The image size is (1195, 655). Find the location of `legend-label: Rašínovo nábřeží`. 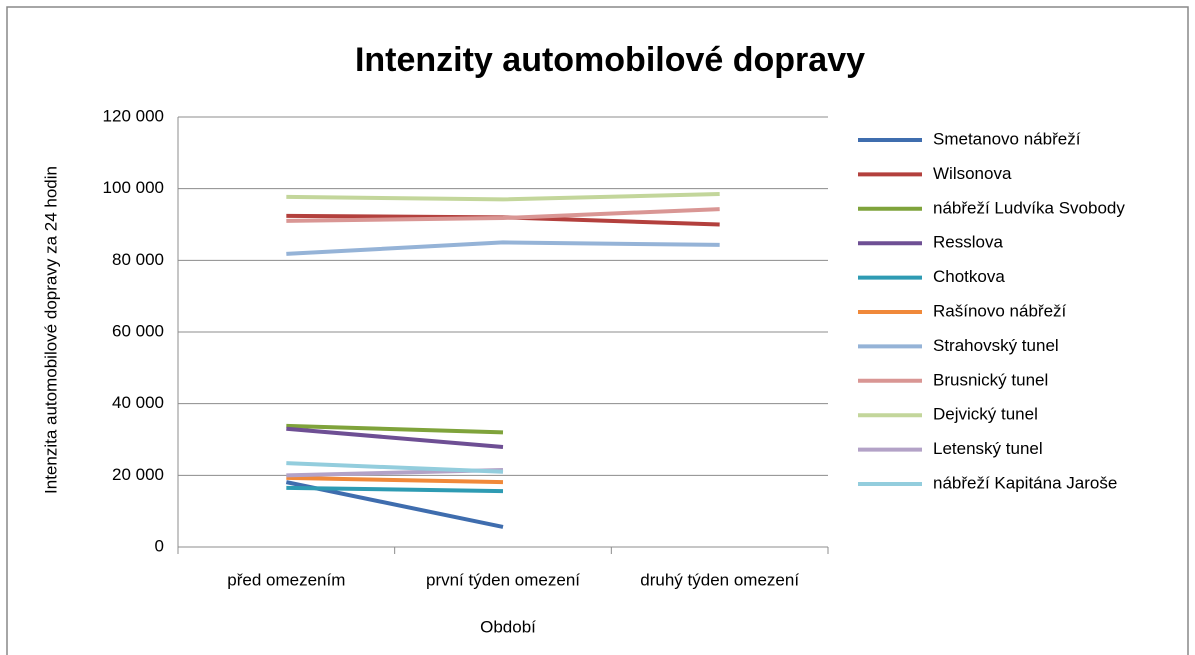

legend-label: Rašínovo nábřeží is located at coordinates (1000, 310).